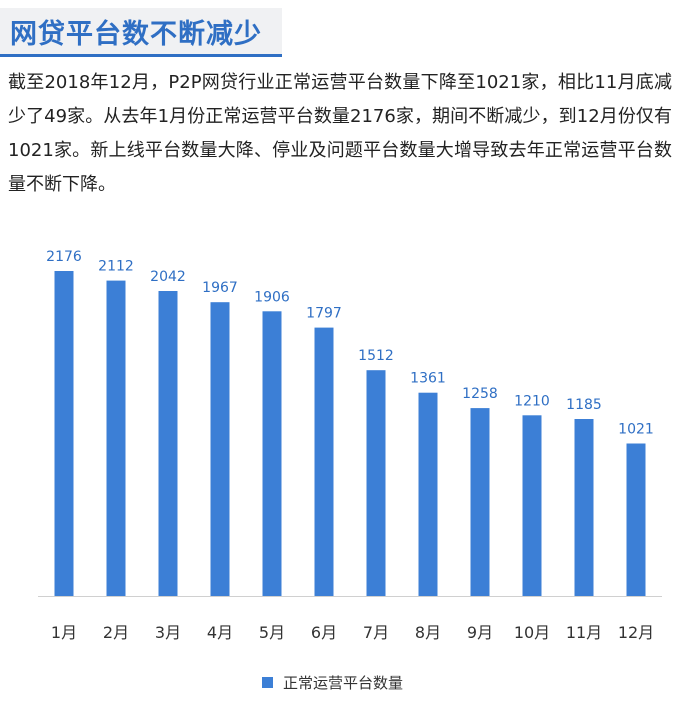 This screenshot has height=709, width=680. What do you see at coordinates (220, 632) in the screenshot?
I see `x-tick-label-4: 4月` at bounding box center [220, 632].